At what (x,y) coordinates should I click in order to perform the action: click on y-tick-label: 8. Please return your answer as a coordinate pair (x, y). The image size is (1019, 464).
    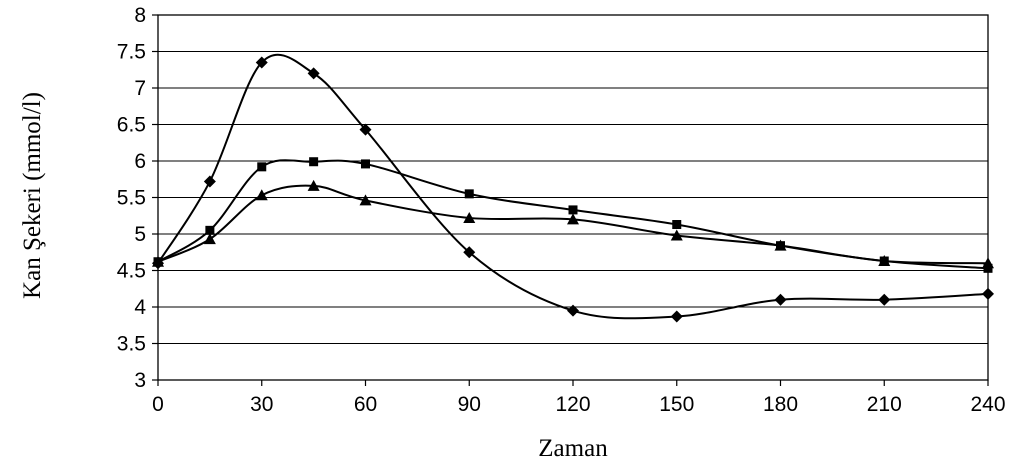
    Looking at the image, I should click on (140, 15).